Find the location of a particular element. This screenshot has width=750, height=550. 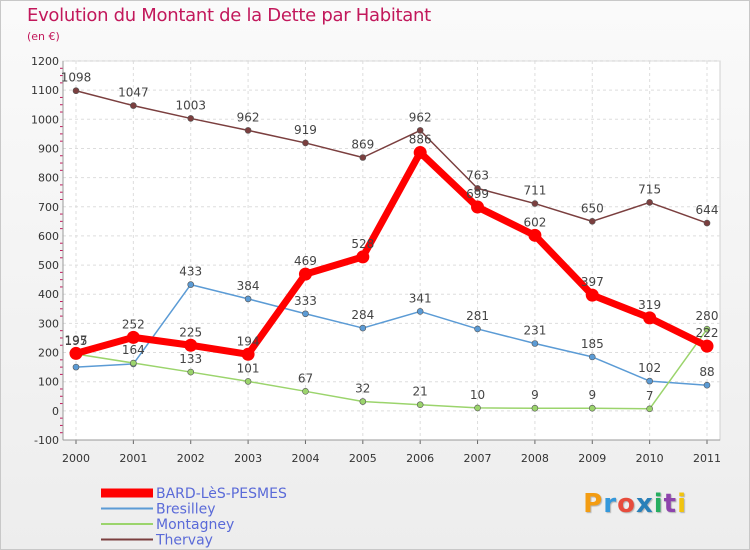

data-label: 397 is located at coordinates (592, 282).